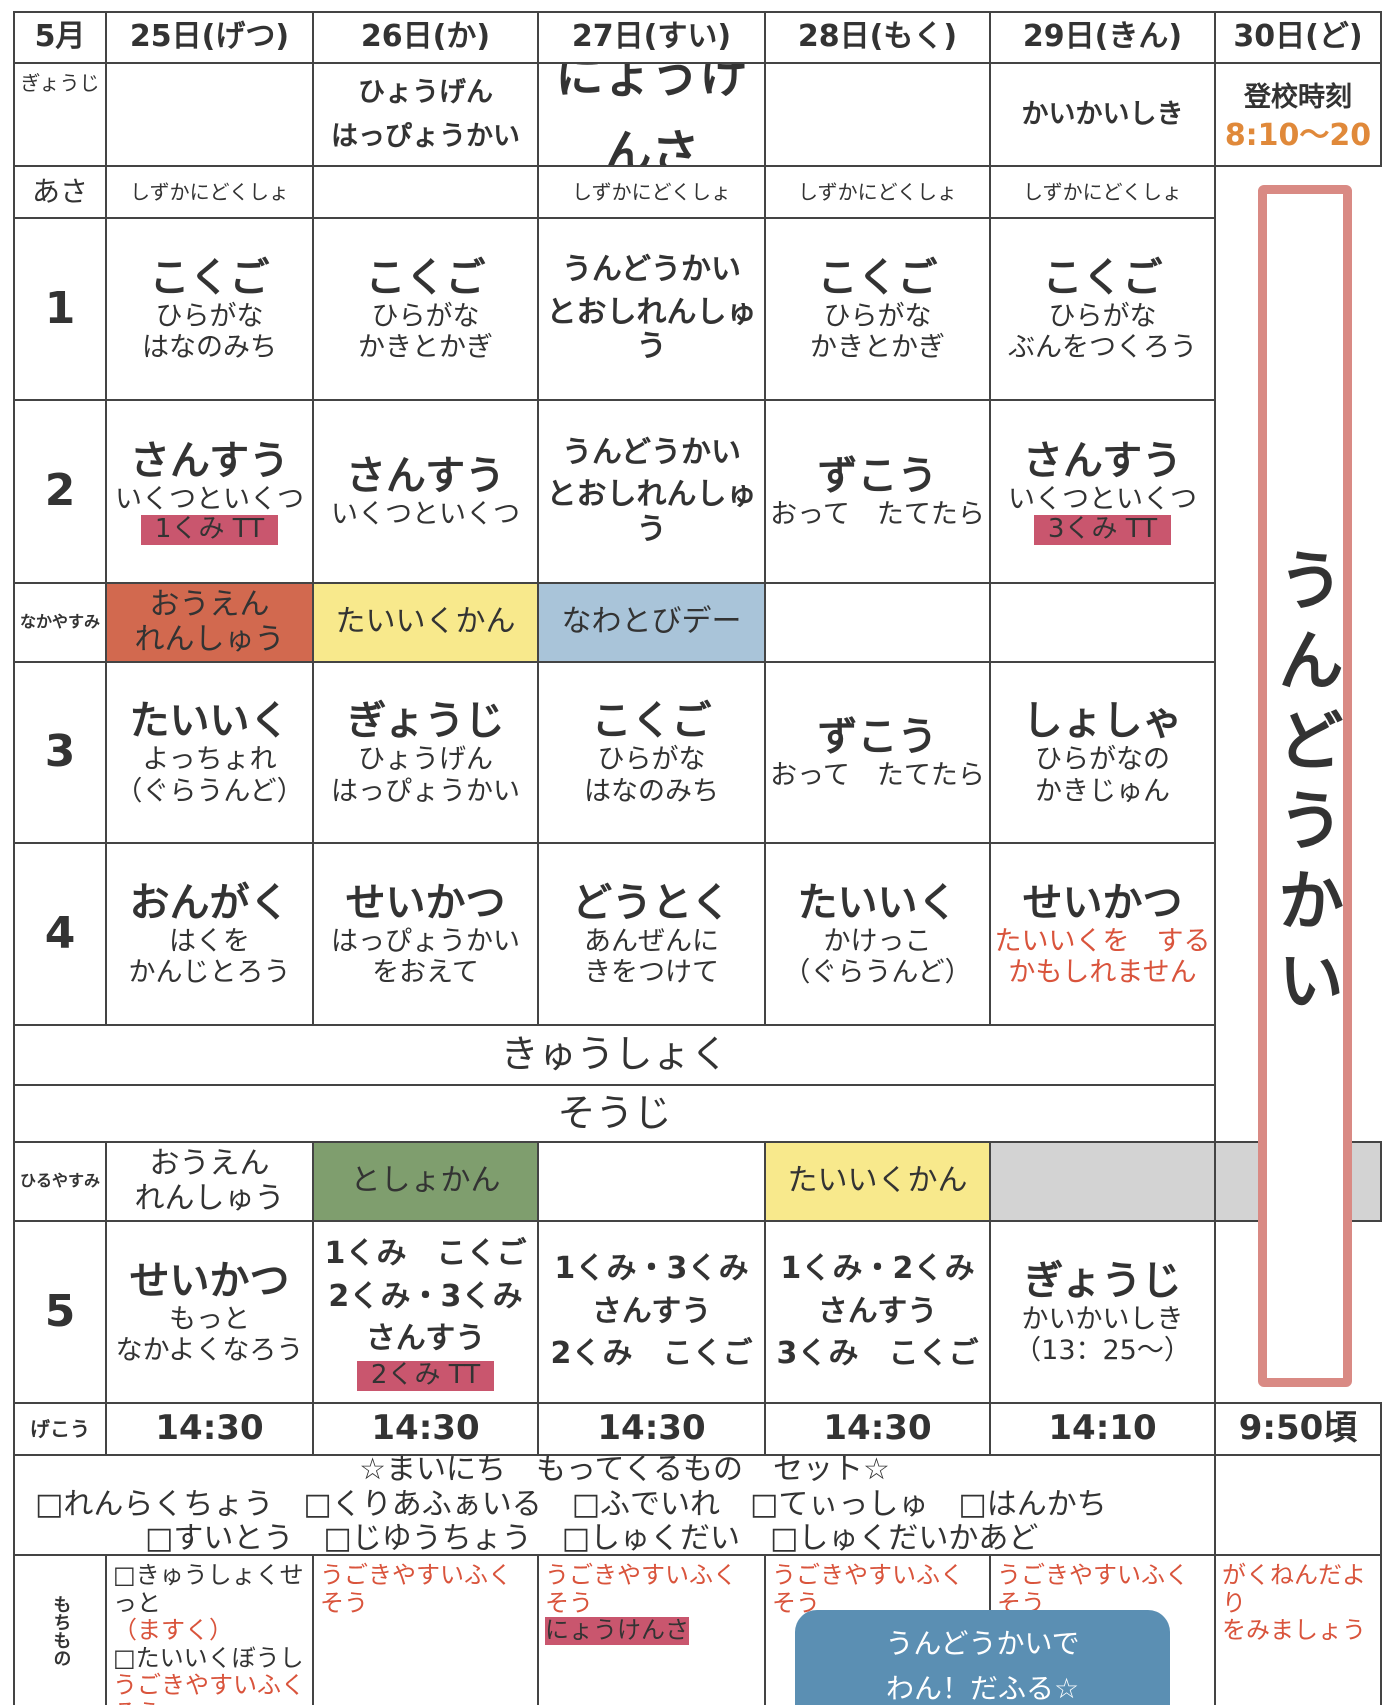 The height and width of the screenshot is (1705, 1391). Describe the element at coordinates (651, 114) in the screenshot. I see `event-text: にょうけんさ` at that location.